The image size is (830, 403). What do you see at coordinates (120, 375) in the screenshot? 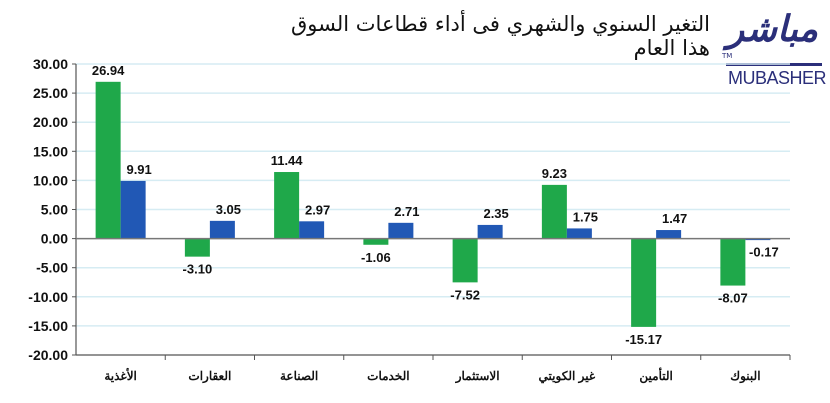
I see `x-category-label: الأغذية` at bounding box center [120, 375].